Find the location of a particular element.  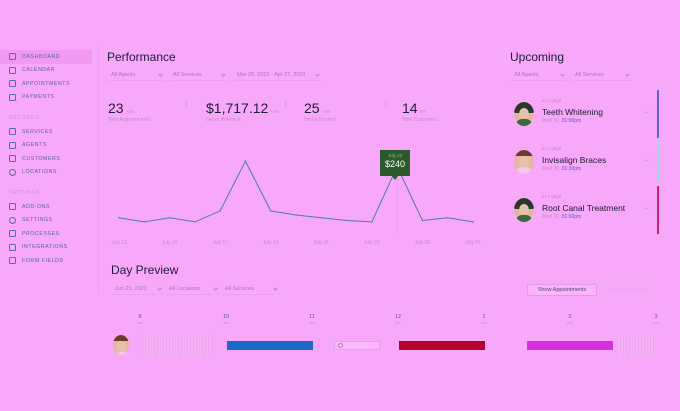

stat-total-appointments: 23 +0% Total Appointments is located at coordinates (129, 111).